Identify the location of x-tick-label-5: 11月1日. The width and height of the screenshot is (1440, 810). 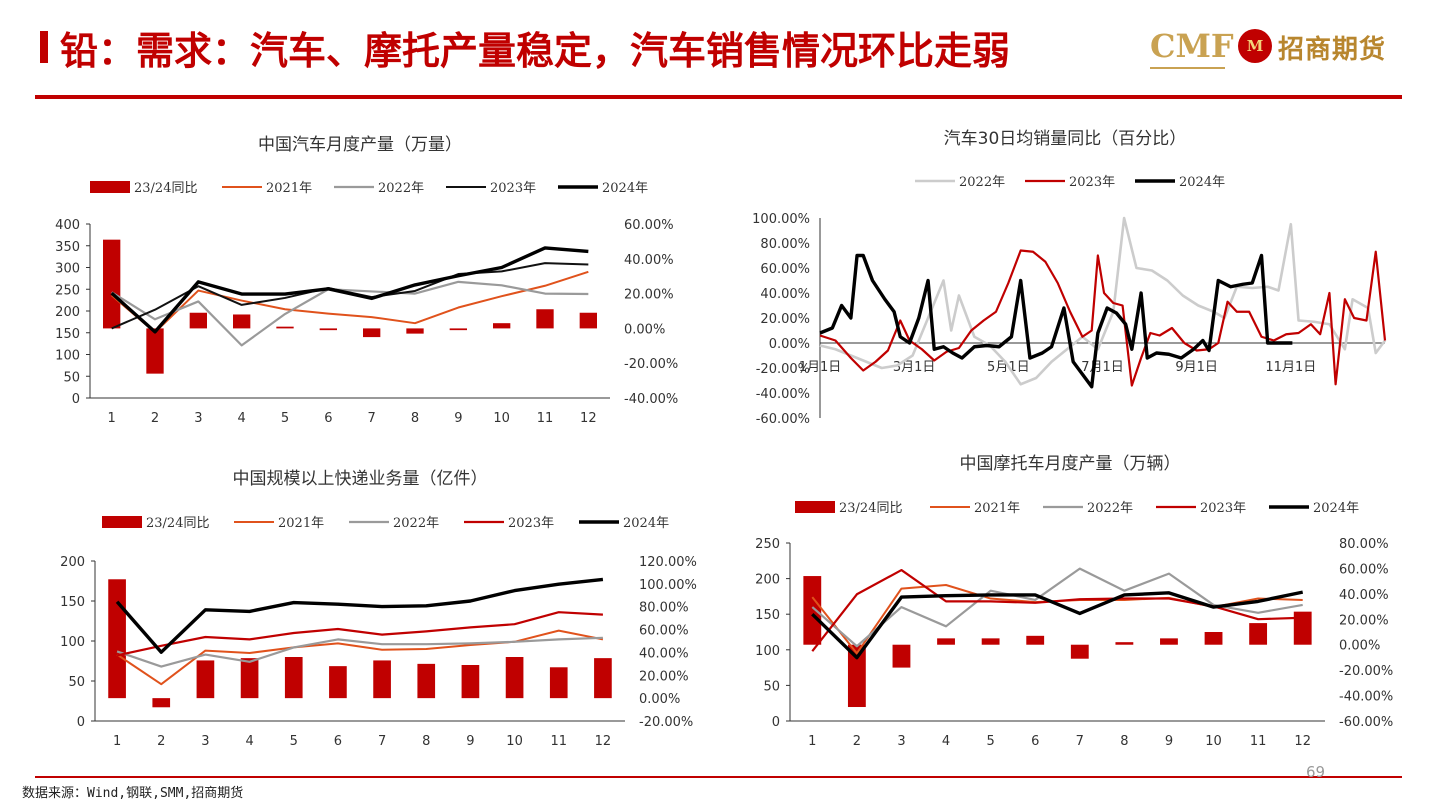
(1290, 367).